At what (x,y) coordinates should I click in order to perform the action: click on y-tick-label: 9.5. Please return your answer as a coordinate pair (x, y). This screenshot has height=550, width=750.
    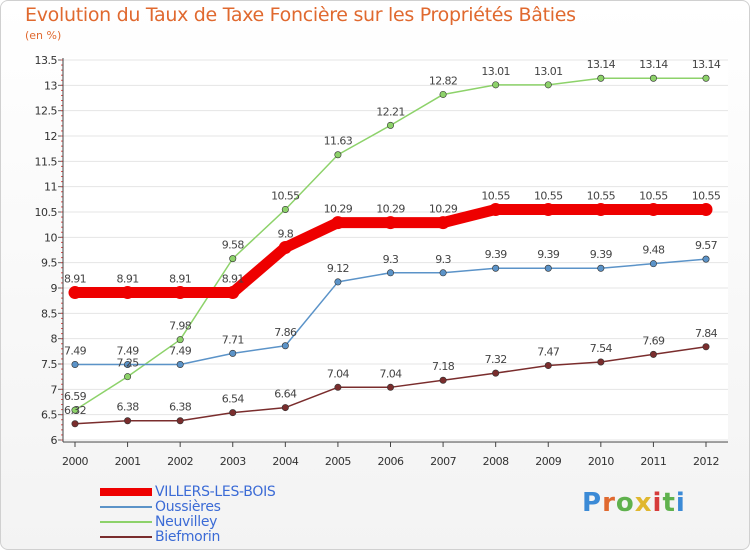
    Looking at the image, I should click on (49, 263).